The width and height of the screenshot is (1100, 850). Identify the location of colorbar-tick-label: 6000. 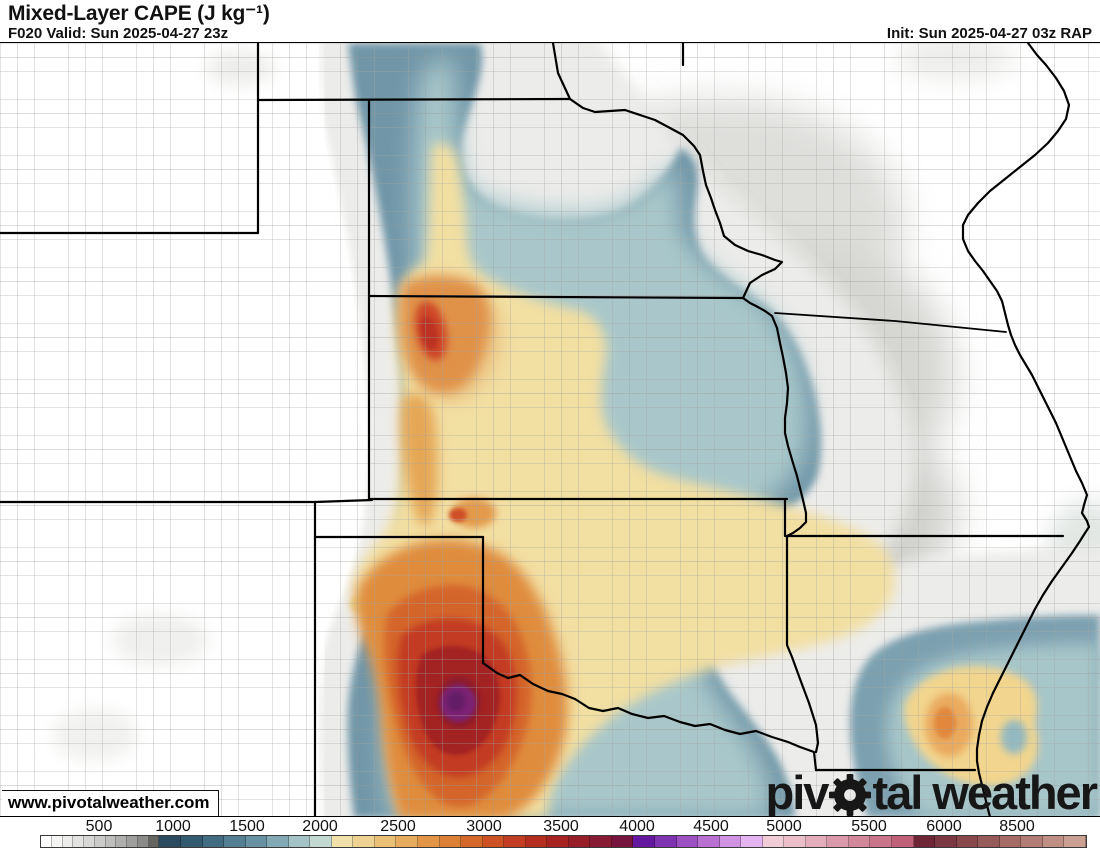
(944, 826).